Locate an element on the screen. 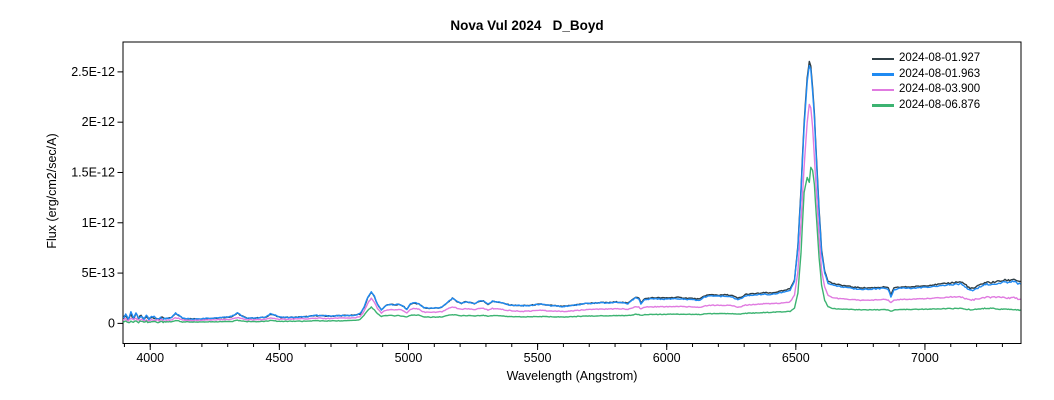 The width and height of the screenshot is (1054, 400). svg-text: 6000 is located at coordinates (667, 358).